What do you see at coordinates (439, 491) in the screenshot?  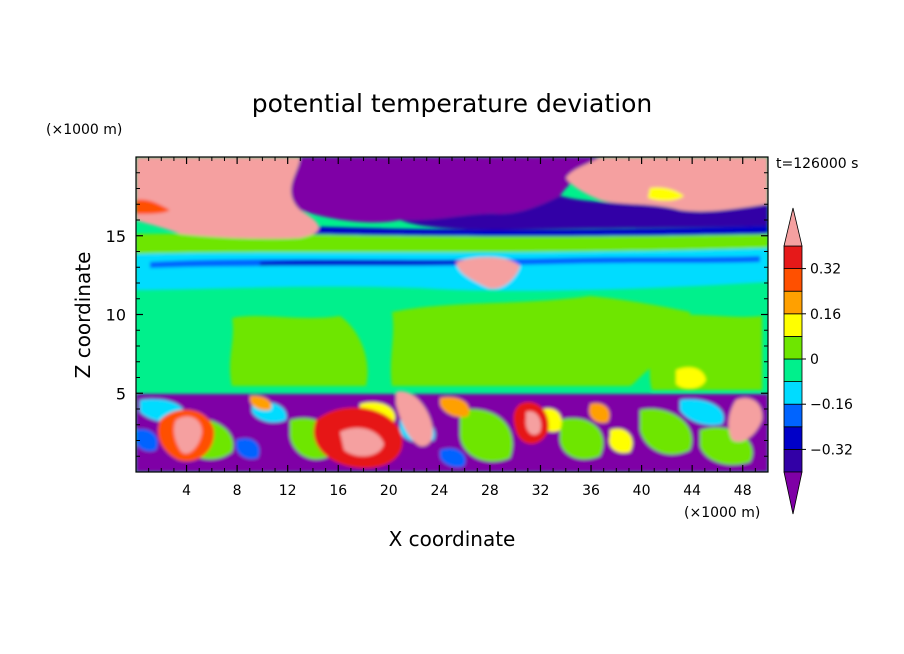 I see `x-tick-label: 24` at bounding box center [439, 491].